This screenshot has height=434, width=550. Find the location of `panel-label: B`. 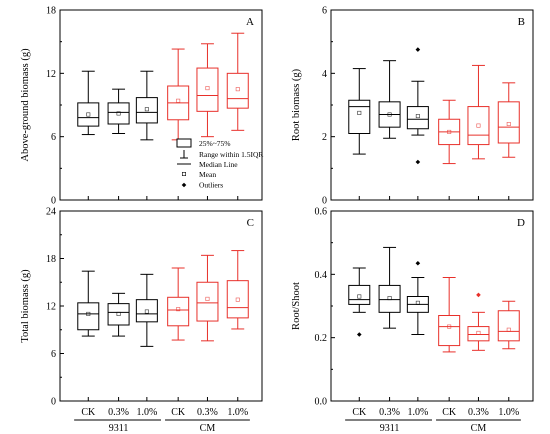

panel-label: B is located at coordinates (521, 22).